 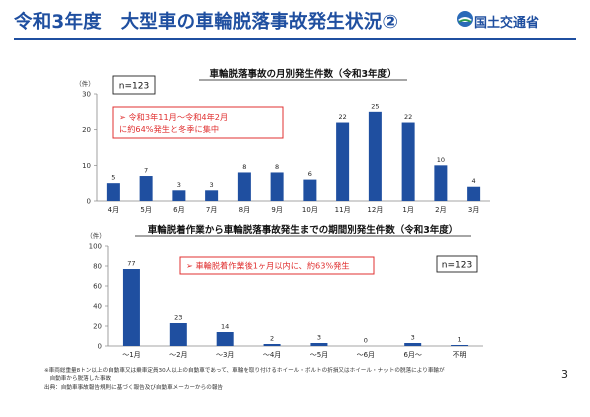 What do you see at coordinates (178, 318) in the screenshot?
I see `period-value-label: 23` at bounding box center [178, 318].